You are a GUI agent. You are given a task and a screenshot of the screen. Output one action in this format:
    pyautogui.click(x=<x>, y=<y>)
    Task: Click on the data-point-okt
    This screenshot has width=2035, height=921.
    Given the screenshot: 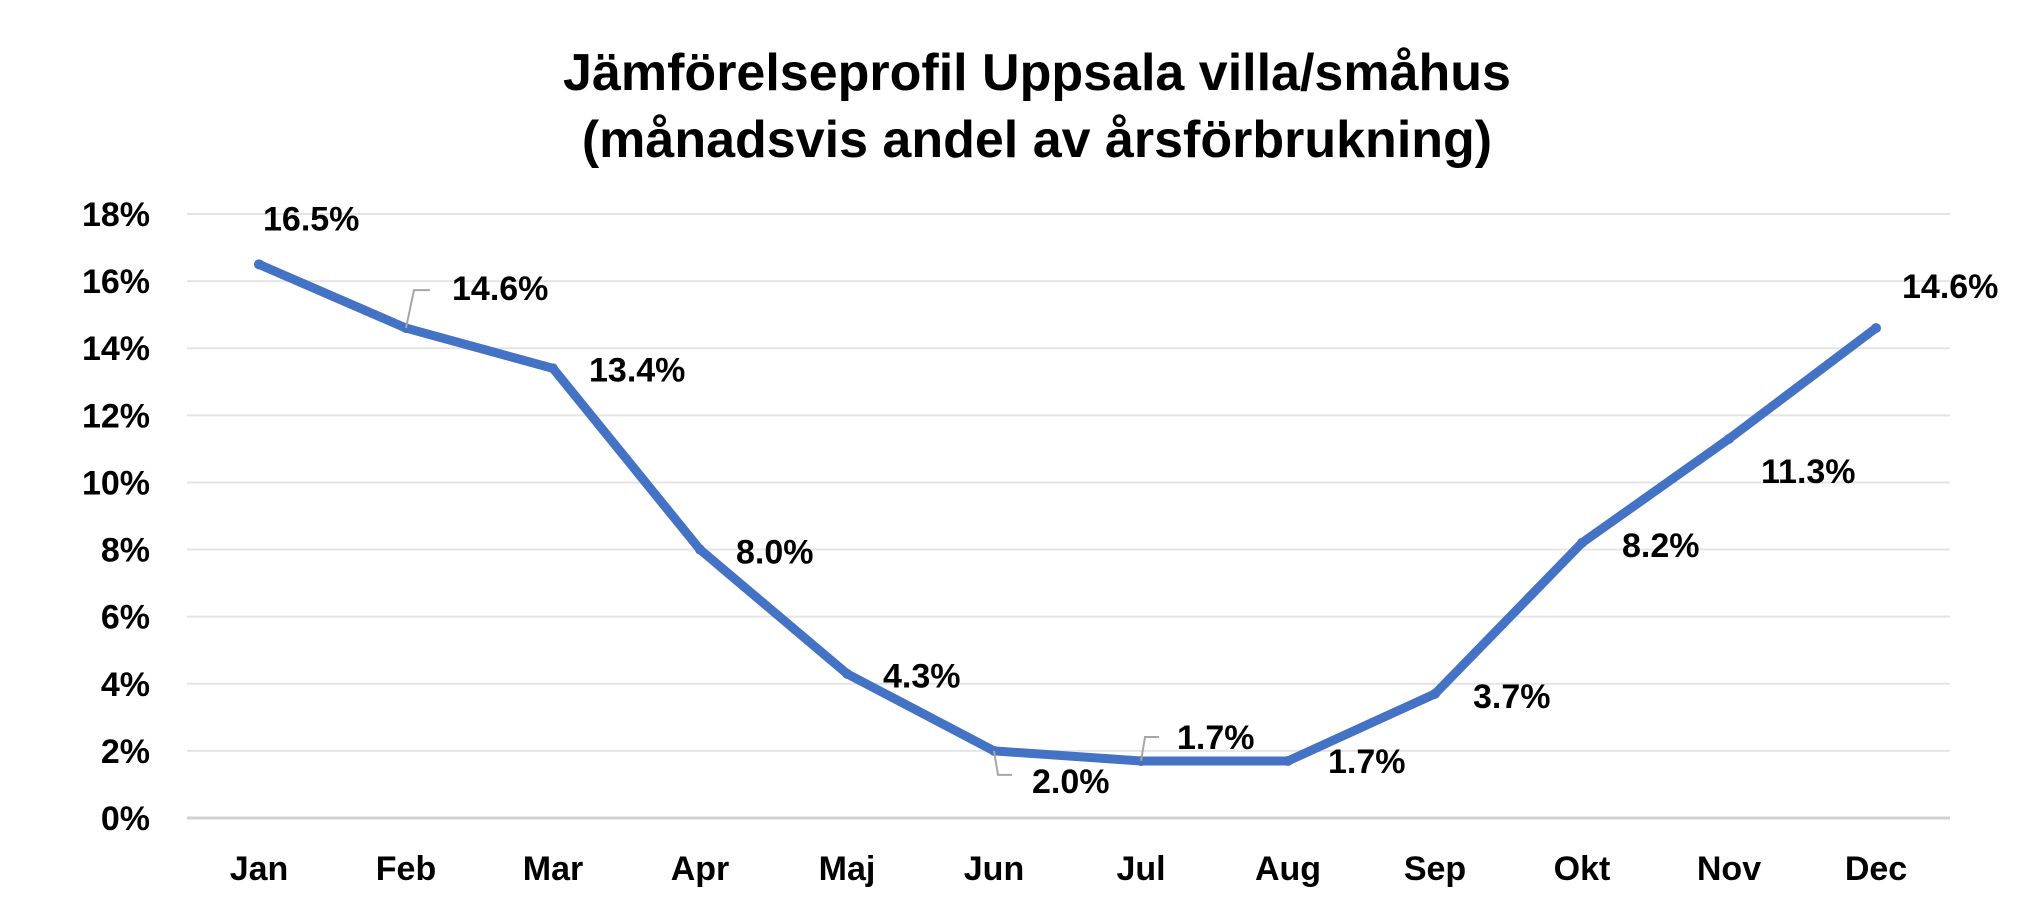 What is the action you would take?
    pyautogui.click(x=1582, y=542)
    